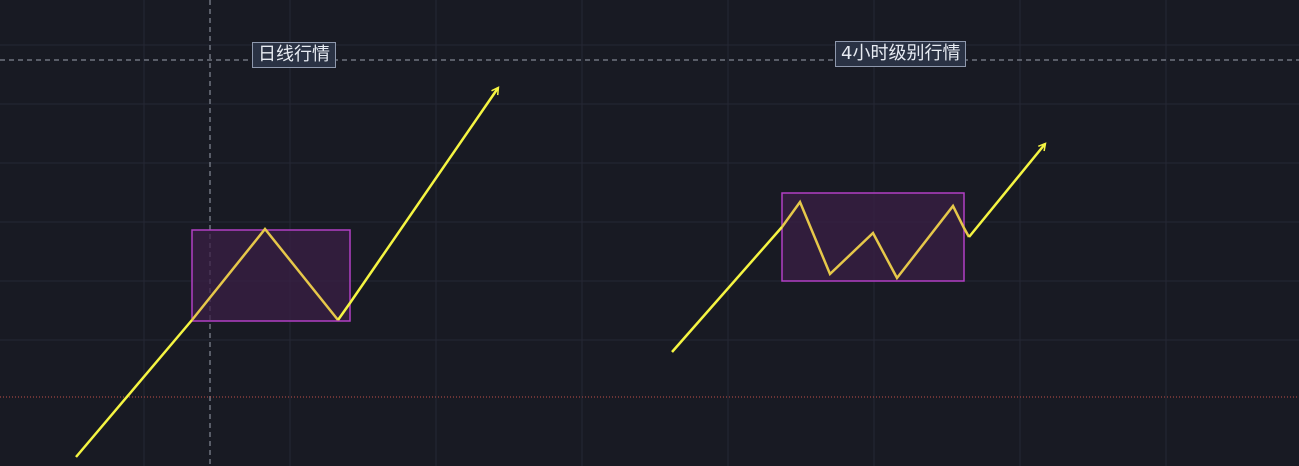  I want to click on h4-range-box, so click(873, 237).